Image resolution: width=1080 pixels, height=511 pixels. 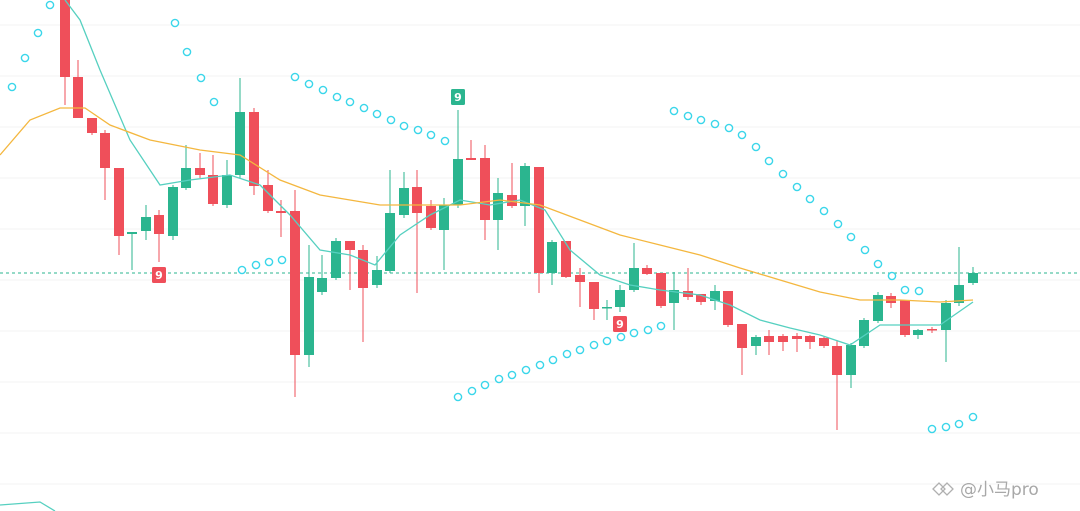 What do you see at coordinates (28, 506) in the screenshot?
I see `moving-average-line` at bounding box center [28, 506].